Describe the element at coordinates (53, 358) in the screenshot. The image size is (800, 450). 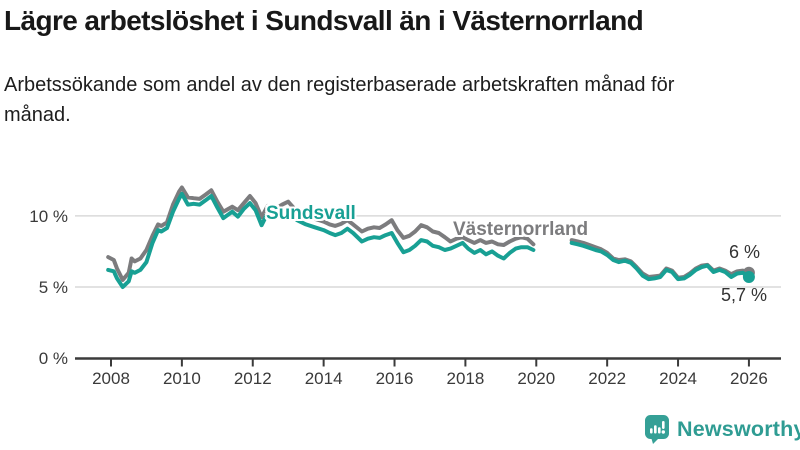
I see `y-tick-label: 0 %` at that location.